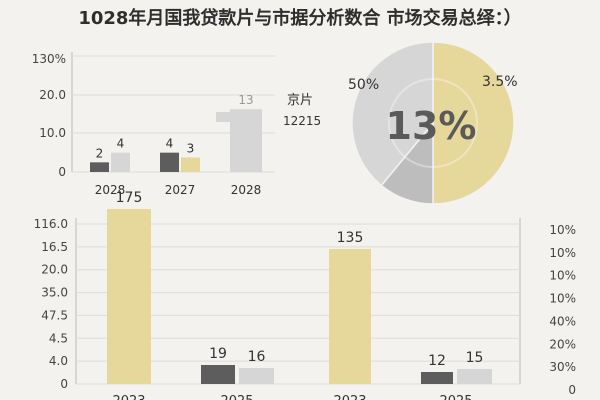 The height and width of the screenshot is (400, 600). Describe the element at coordinates (437, 361) in the screenshot. I see `bar-value-label: 12` at that location.